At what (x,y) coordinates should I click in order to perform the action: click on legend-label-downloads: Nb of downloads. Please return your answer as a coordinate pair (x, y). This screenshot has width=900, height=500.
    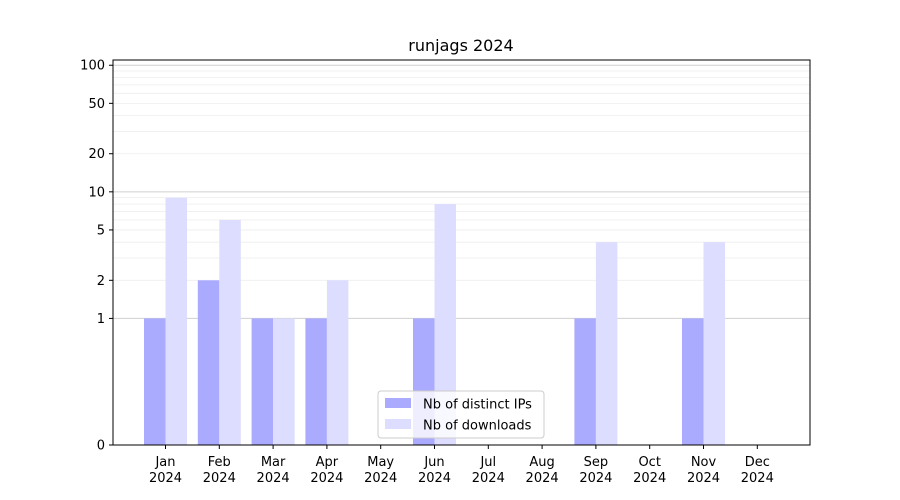
    Looking at the image, I should click on (477, 426).